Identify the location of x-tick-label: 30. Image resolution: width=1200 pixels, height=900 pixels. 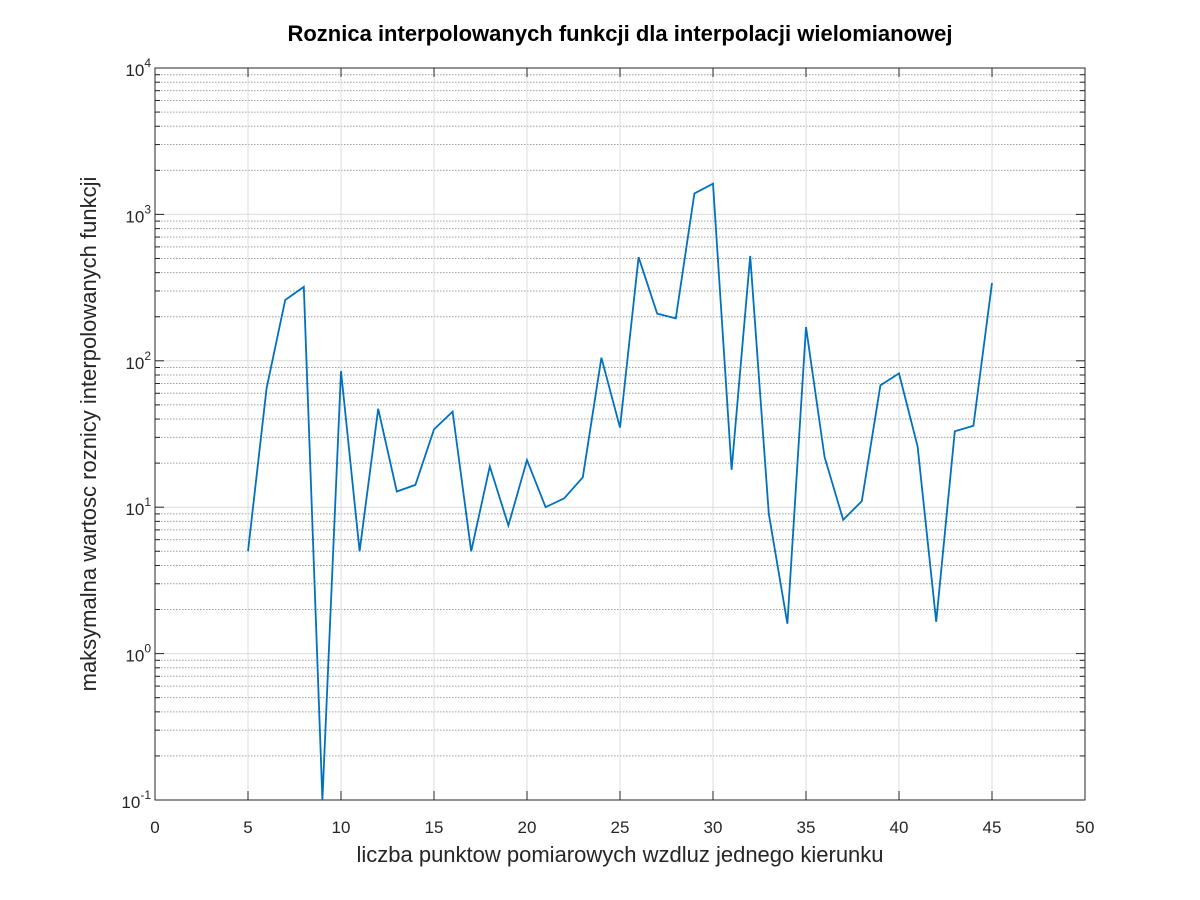
(713, 827).